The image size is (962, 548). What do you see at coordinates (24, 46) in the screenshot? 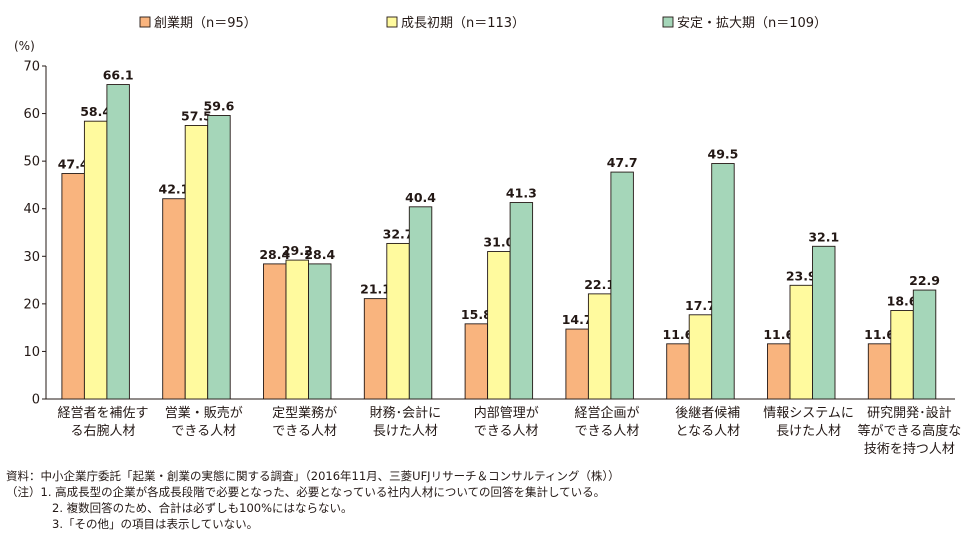
I see `y-unit-label: (%)` at bounding box center [24, 46].